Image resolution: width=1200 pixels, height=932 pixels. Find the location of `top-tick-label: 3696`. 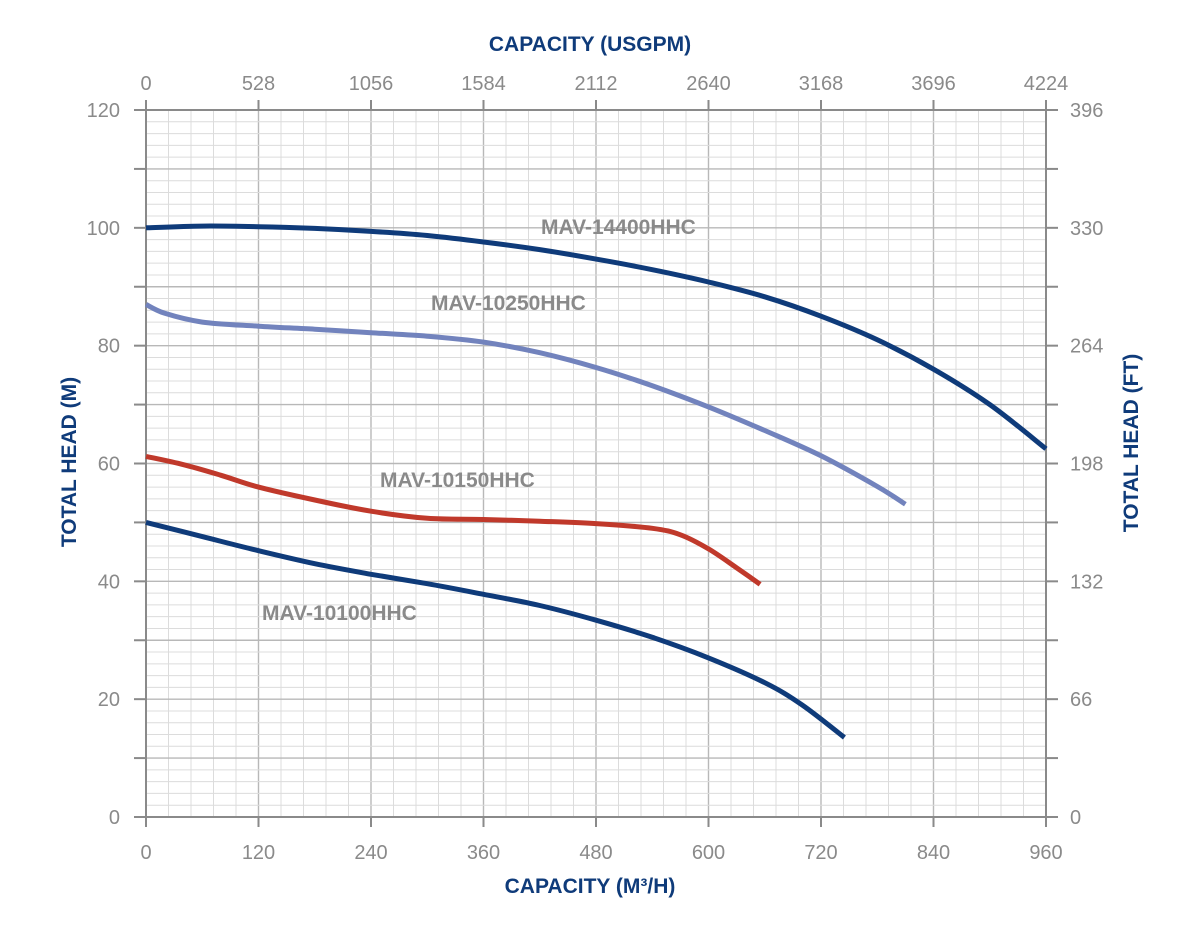

top-tick-label: 3696 is located at coordinates (933, 84).